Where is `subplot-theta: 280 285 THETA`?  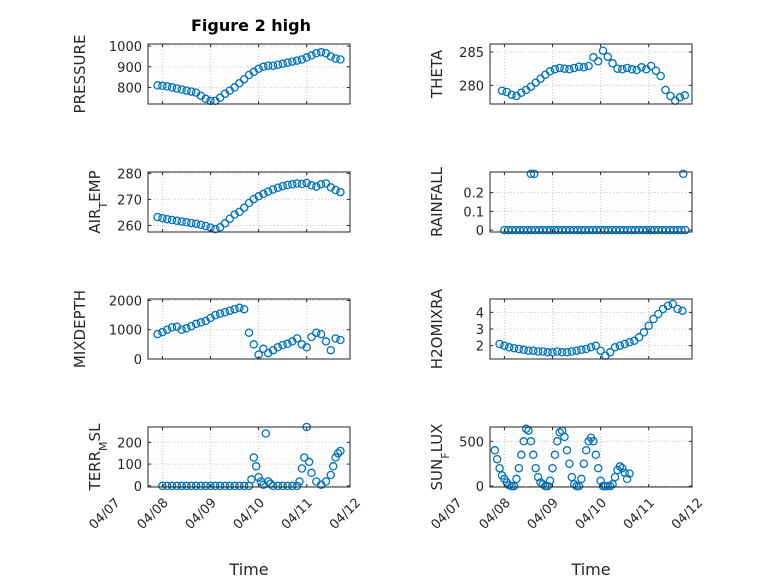
subplot-theta: 280 285 THETA is located at coordinates (560, 74).